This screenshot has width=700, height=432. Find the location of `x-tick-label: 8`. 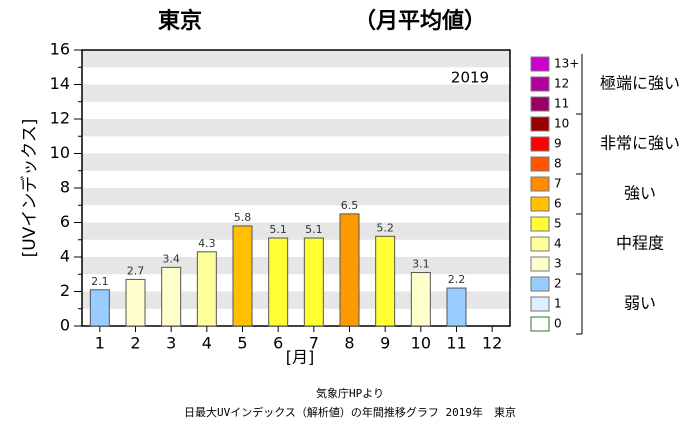

x-tick-label: 8 is located at coordinates (349, 343).